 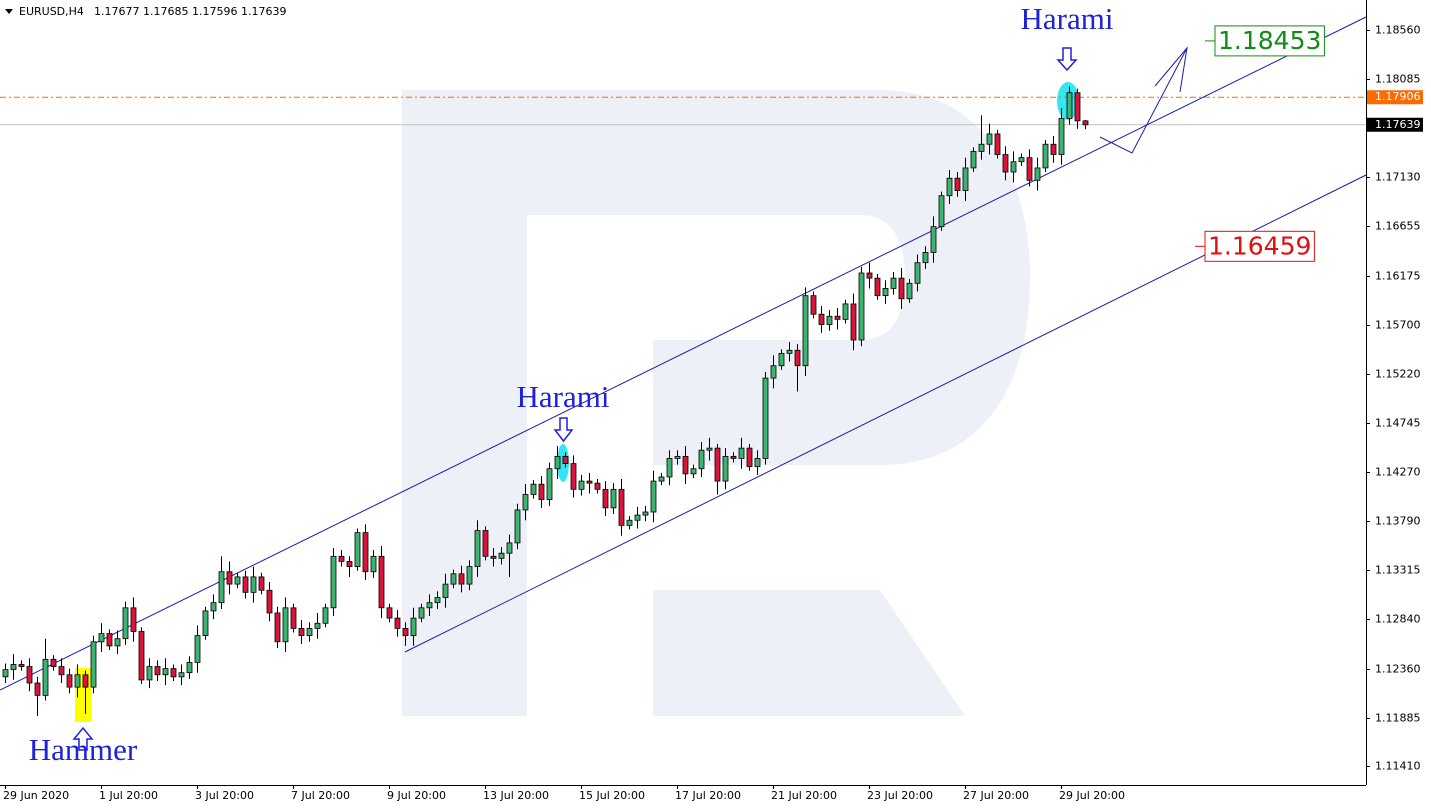 I want to click on x-tick-label: 1 Jul 20:00, so click(x=128, y=795).